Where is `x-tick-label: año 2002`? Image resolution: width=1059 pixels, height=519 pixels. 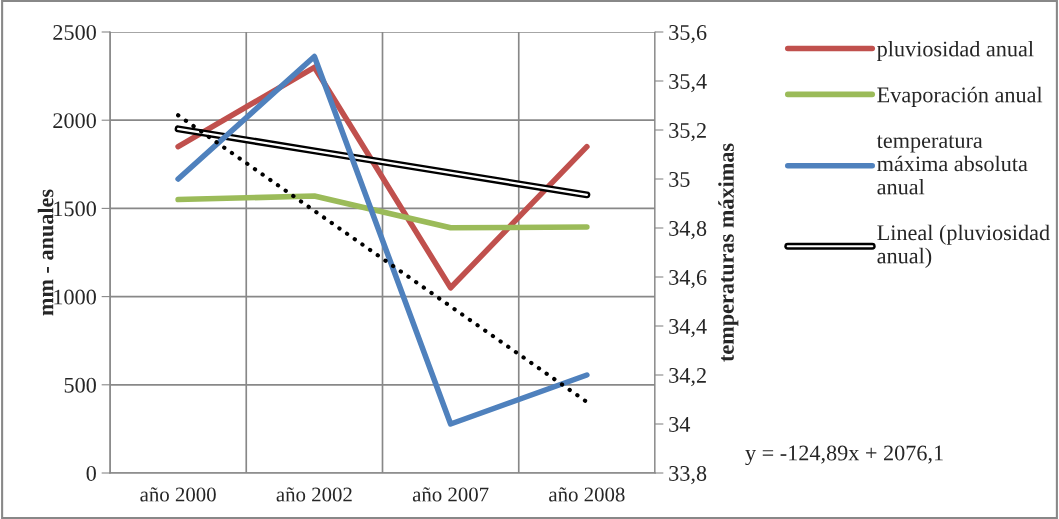 x-tick-label: año 2002 is located at coordinates (314, 494).